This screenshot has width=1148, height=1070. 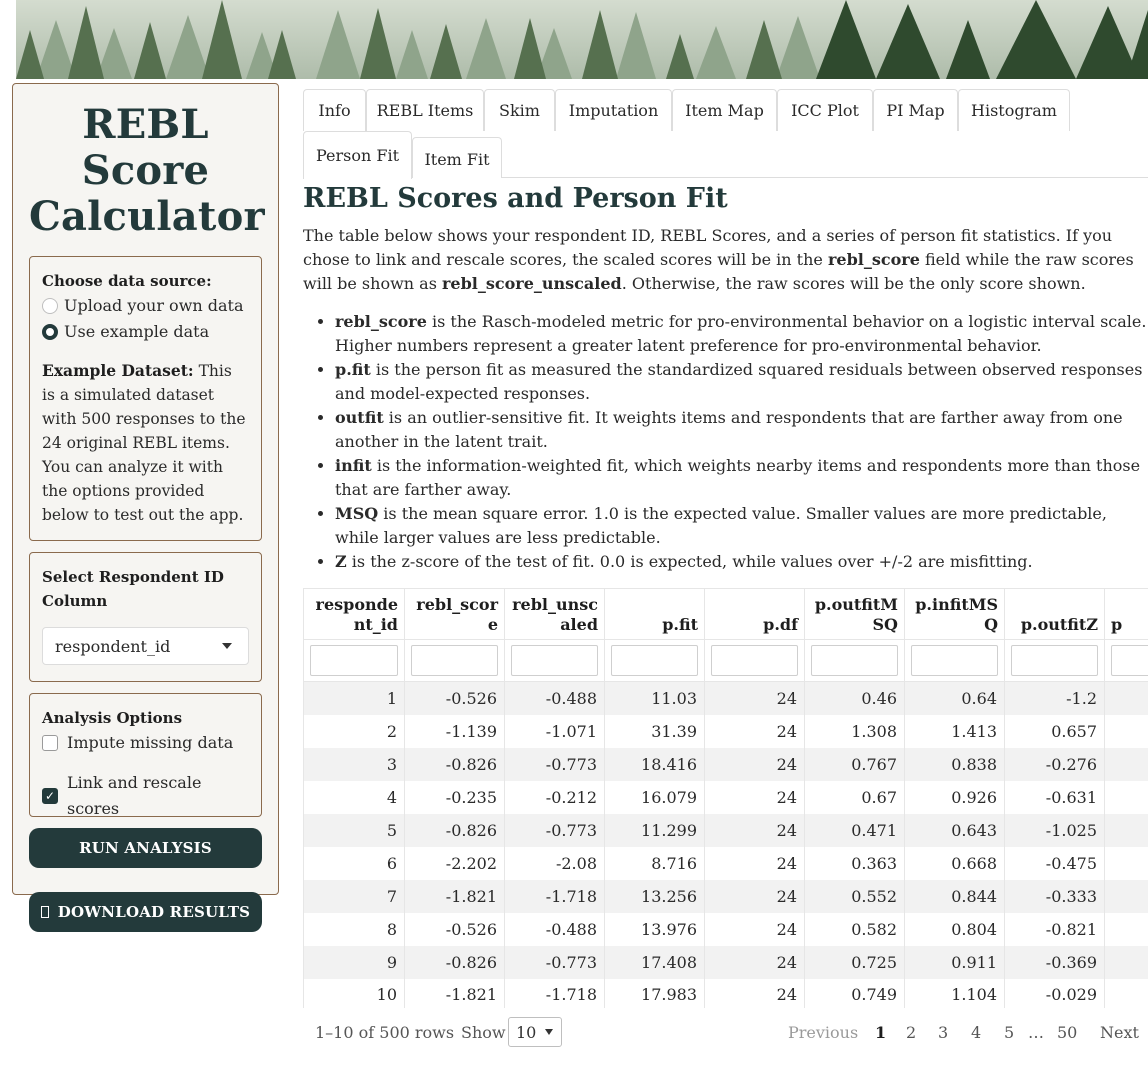 What do you see at coordinates (554, 896) in the screenshot?
I see `table-cell: -1.718` at bounding box center [554, 896].